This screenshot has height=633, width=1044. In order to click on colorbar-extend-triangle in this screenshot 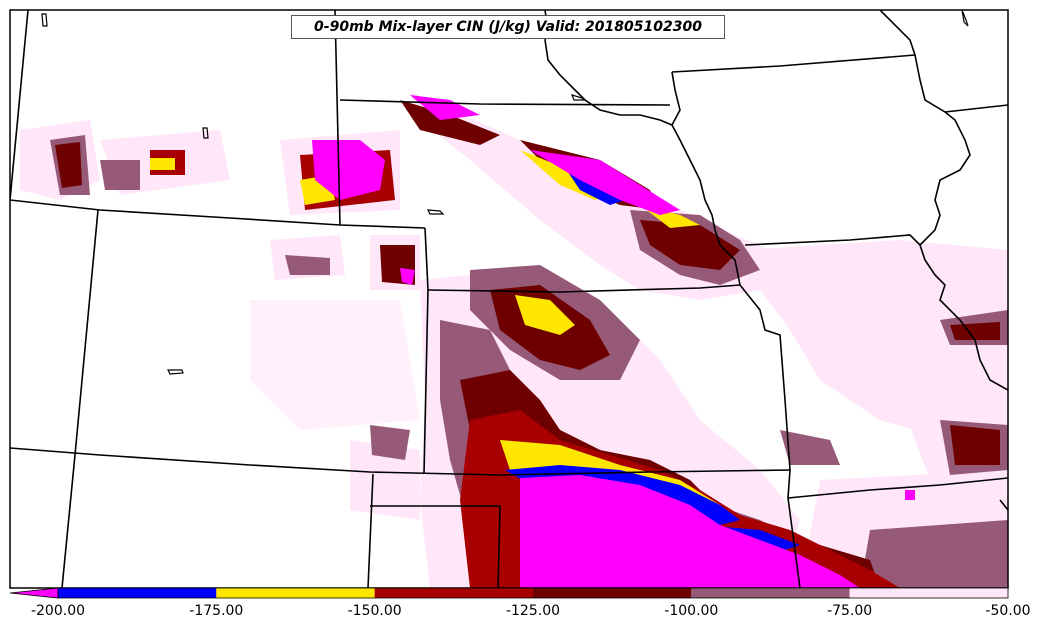, I will do `click(34, 593)`.